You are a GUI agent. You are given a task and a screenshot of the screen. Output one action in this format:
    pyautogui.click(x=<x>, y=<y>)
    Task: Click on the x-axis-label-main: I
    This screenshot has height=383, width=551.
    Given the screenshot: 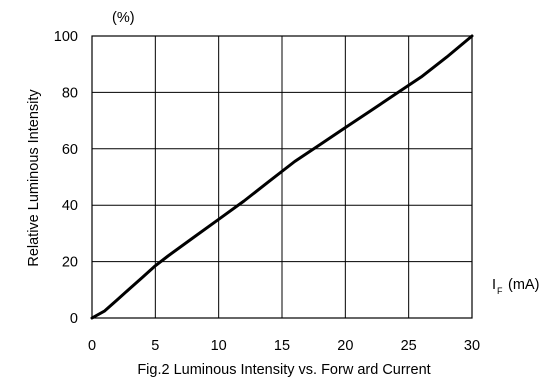 What is the action you would take?
    pyautogui.click(x=494, y=285)
    